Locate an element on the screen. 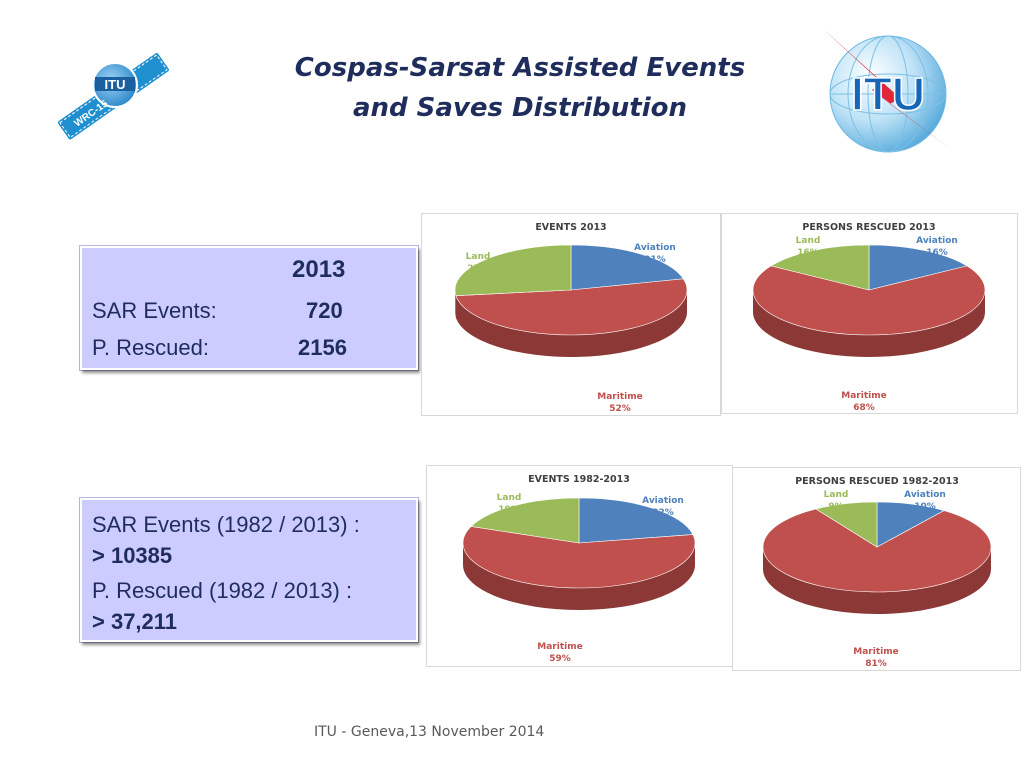  data-label-land: Land 16% is located at coordinates (808, 247).